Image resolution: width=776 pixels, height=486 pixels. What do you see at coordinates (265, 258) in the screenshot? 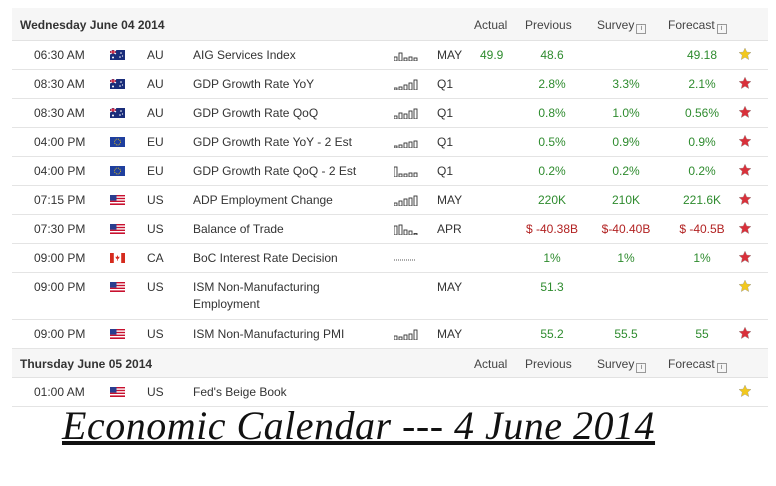
I see `event-name: BoC Interest Rate Decision` at bounding box center [265, 258].